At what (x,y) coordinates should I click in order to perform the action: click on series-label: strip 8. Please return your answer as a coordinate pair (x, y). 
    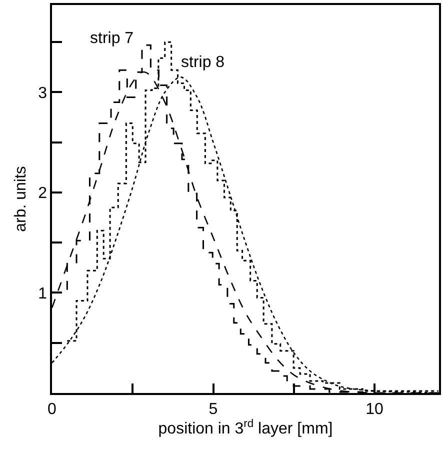
    Looking at the image, I should click on (203, 62).